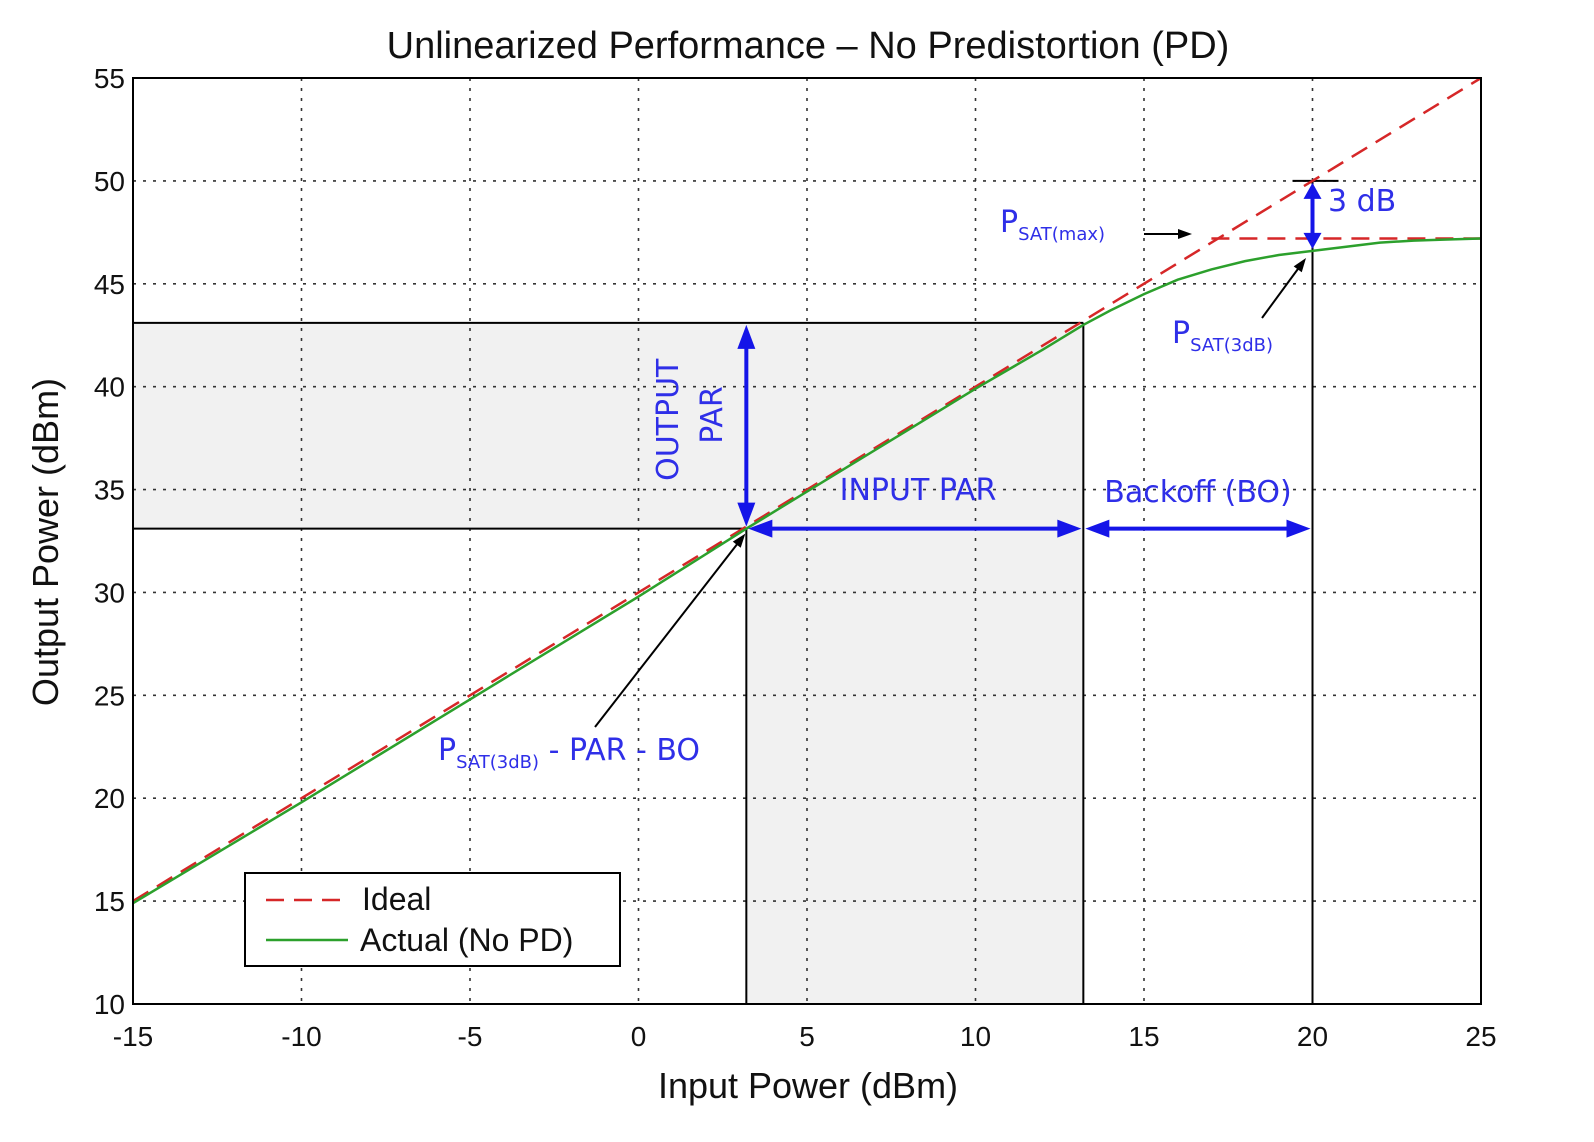  I want to click on three-db-arrow-head-end, so click(1312, 240).